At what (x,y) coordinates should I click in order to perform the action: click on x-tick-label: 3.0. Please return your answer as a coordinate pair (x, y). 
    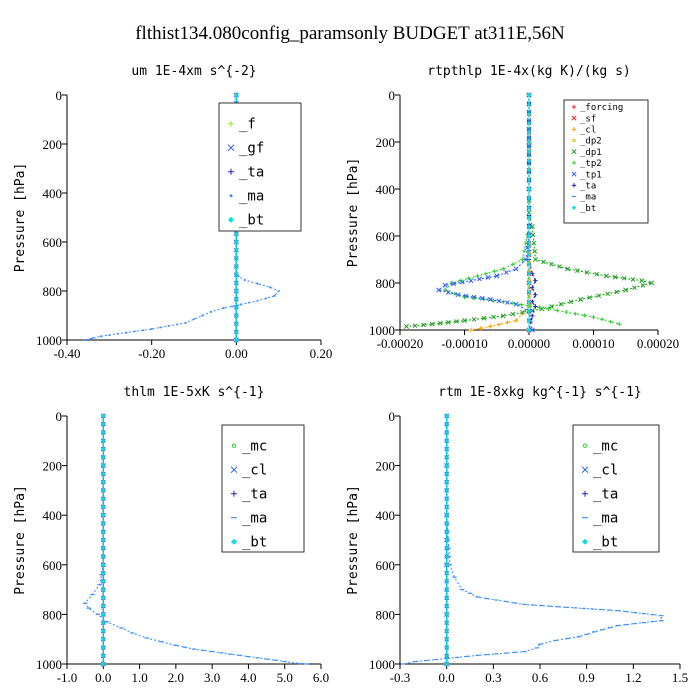
    Looking at the image, I should click on (212, 677).